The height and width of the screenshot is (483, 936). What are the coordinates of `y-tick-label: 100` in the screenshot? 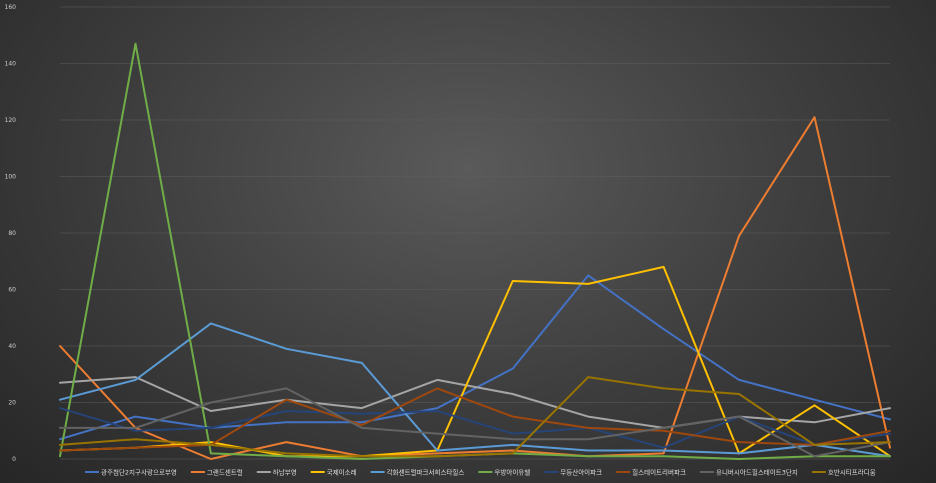 It's located at (11, 177).